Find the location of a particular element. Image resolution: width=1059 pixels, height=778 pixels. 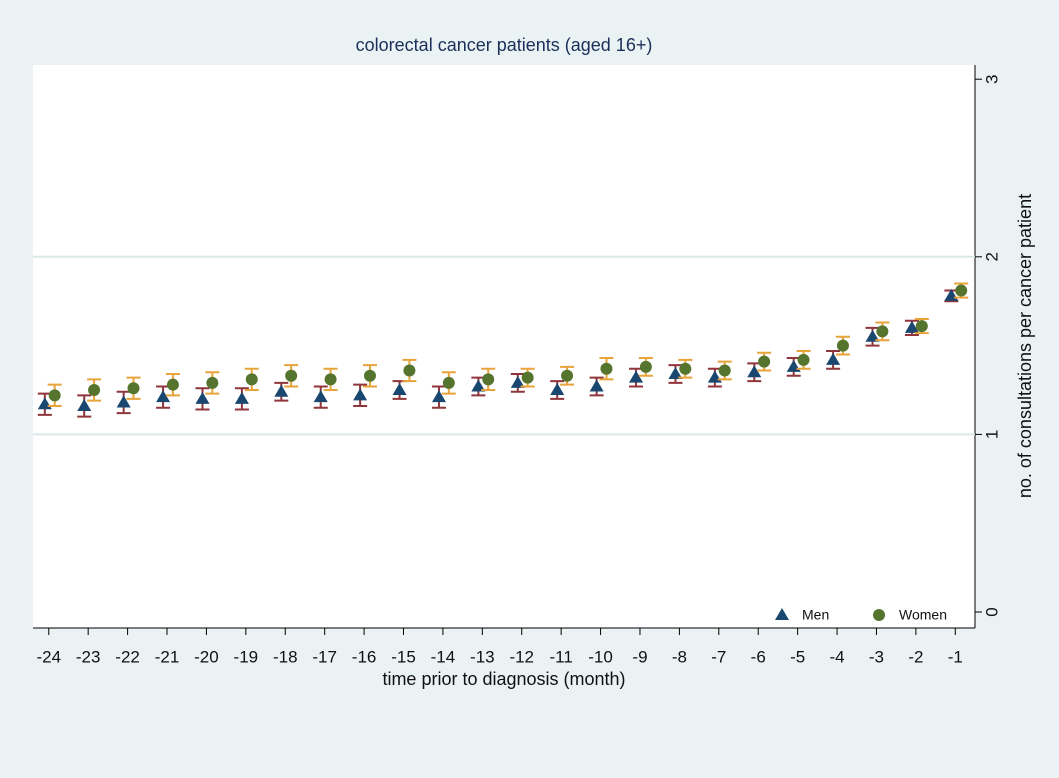

x-tick-label: -20 is located at coordinates (206, 656).